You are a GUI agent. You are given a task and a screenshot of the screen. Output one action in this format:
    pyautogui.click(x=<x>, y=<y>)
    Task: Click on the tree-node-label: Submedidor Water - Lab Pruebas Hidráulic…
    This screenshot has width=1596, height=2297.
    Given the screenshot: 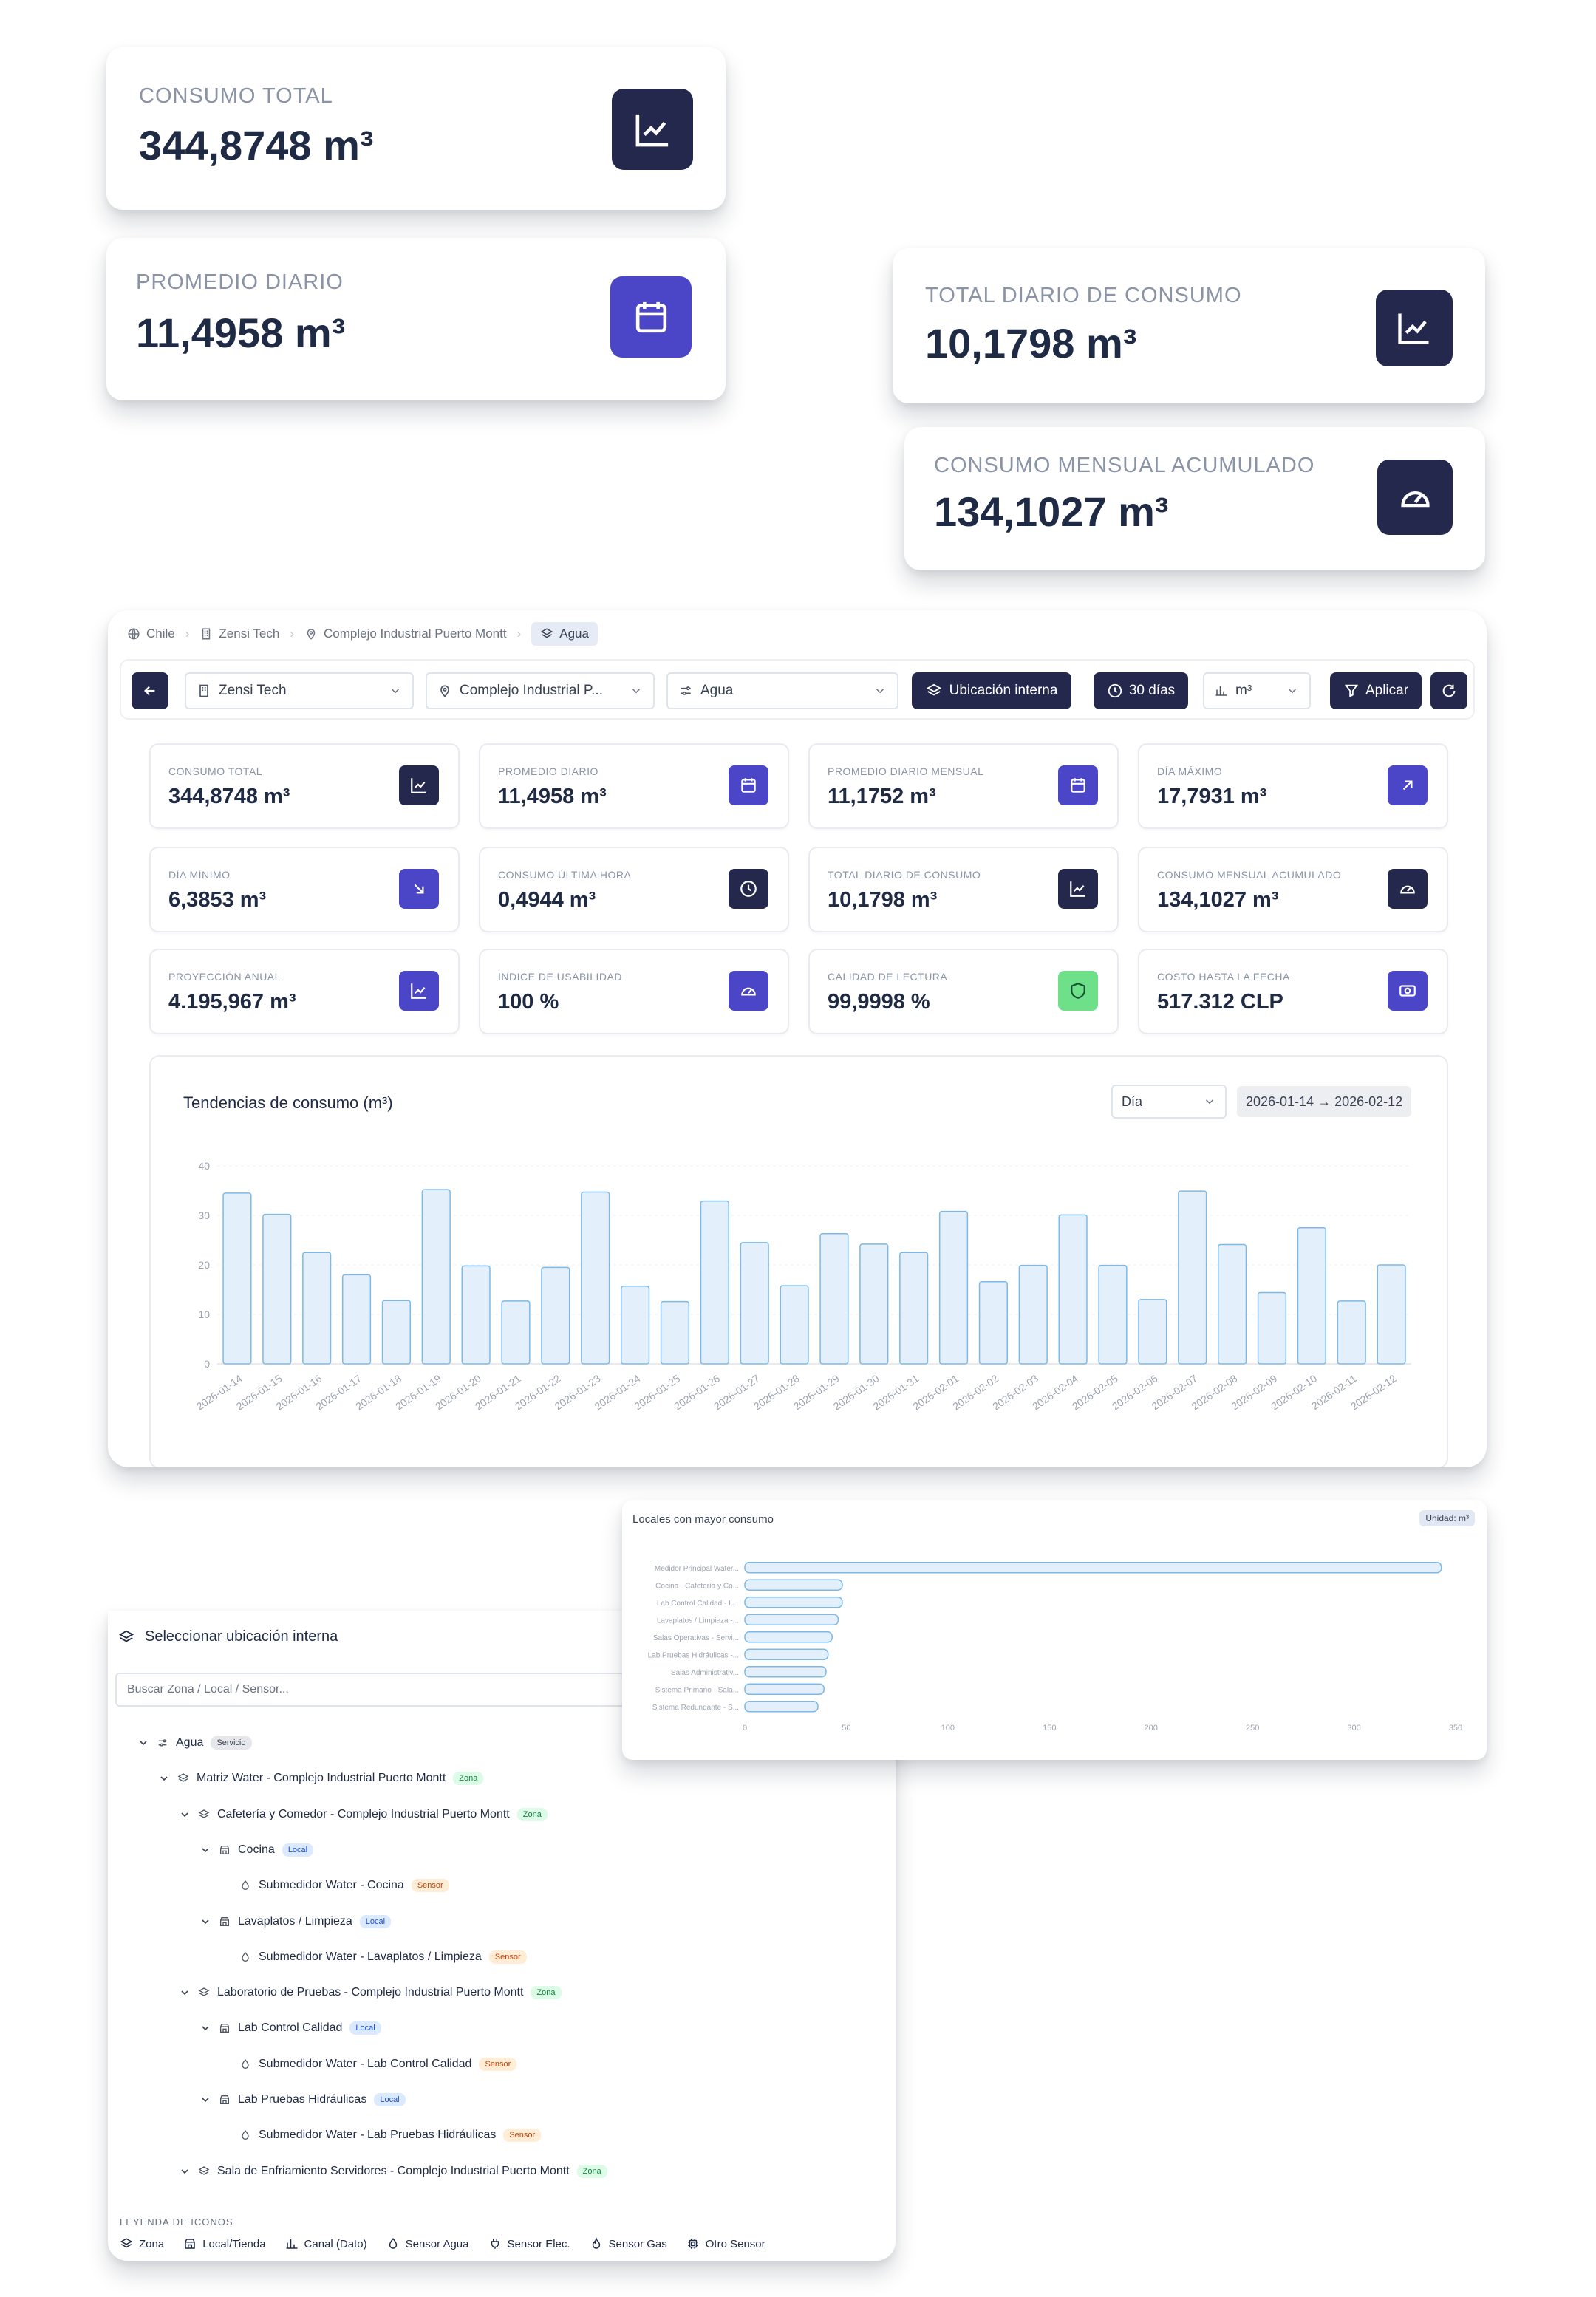 What is the action you would take?
    pyautogui.click(x=378, y=2135)
    